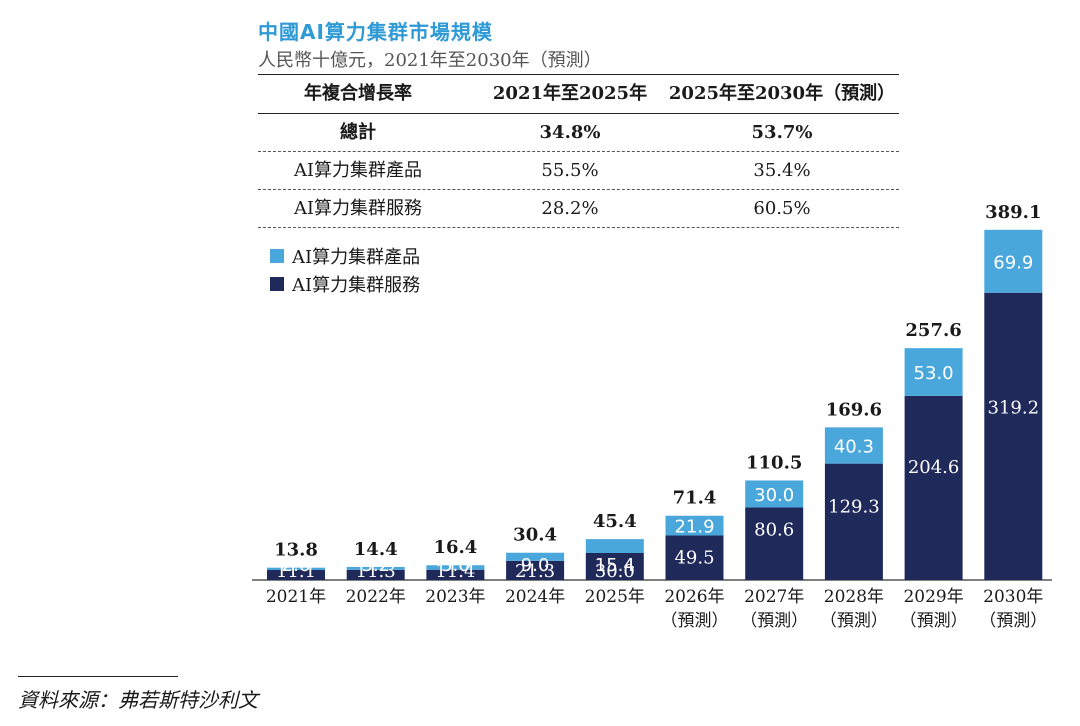 Image resolution: width=1080 pixels, height=726 pixels. I want to click on data-label-services: 30.0, so click(615, 571).